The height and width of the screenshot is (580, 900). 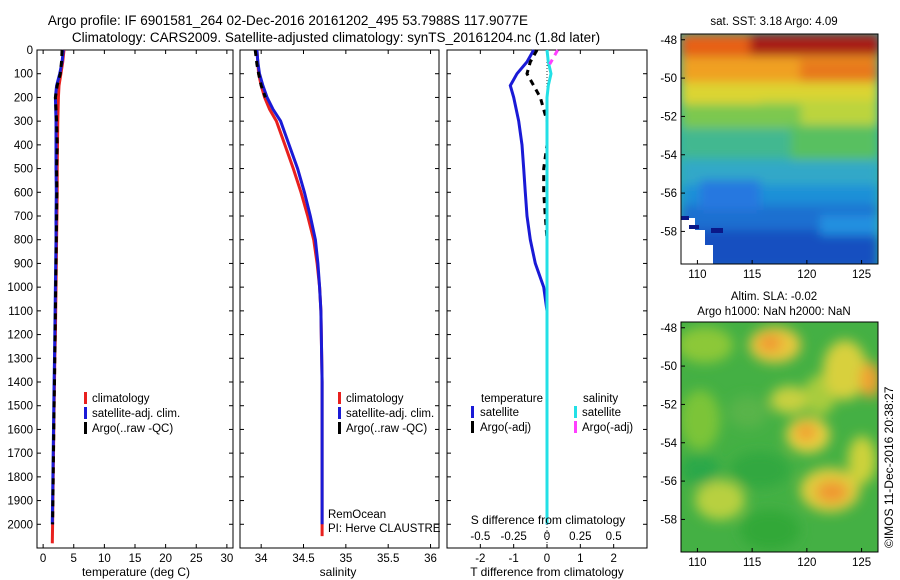 I want to click on x-tick-label: 15, so click(x=135, y=559).